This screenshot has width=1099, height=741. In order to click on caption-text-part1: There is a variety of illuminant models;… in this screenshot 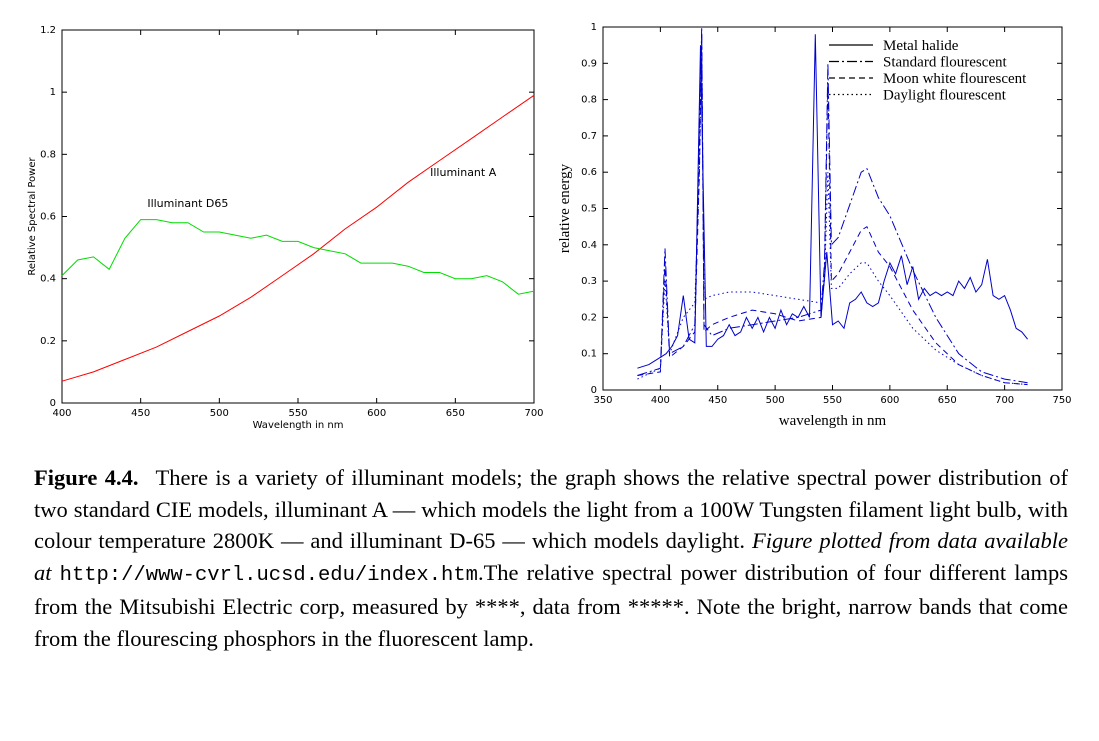, I will do `click(551, 509)`.